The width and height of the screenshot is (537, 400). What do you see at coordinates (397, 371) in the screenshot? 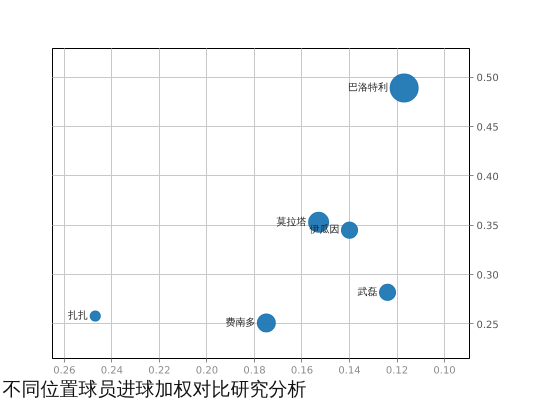
I see `x-tick-label: 0.12` at bounding box center [397, 371].